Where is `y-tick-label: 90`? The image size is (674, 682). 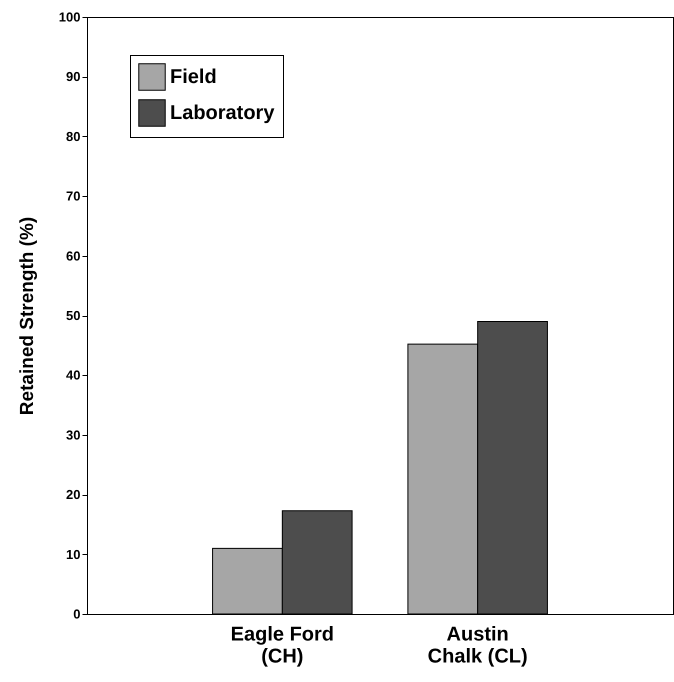
y-tick-label: 90 is located at coordinates (73, 76).